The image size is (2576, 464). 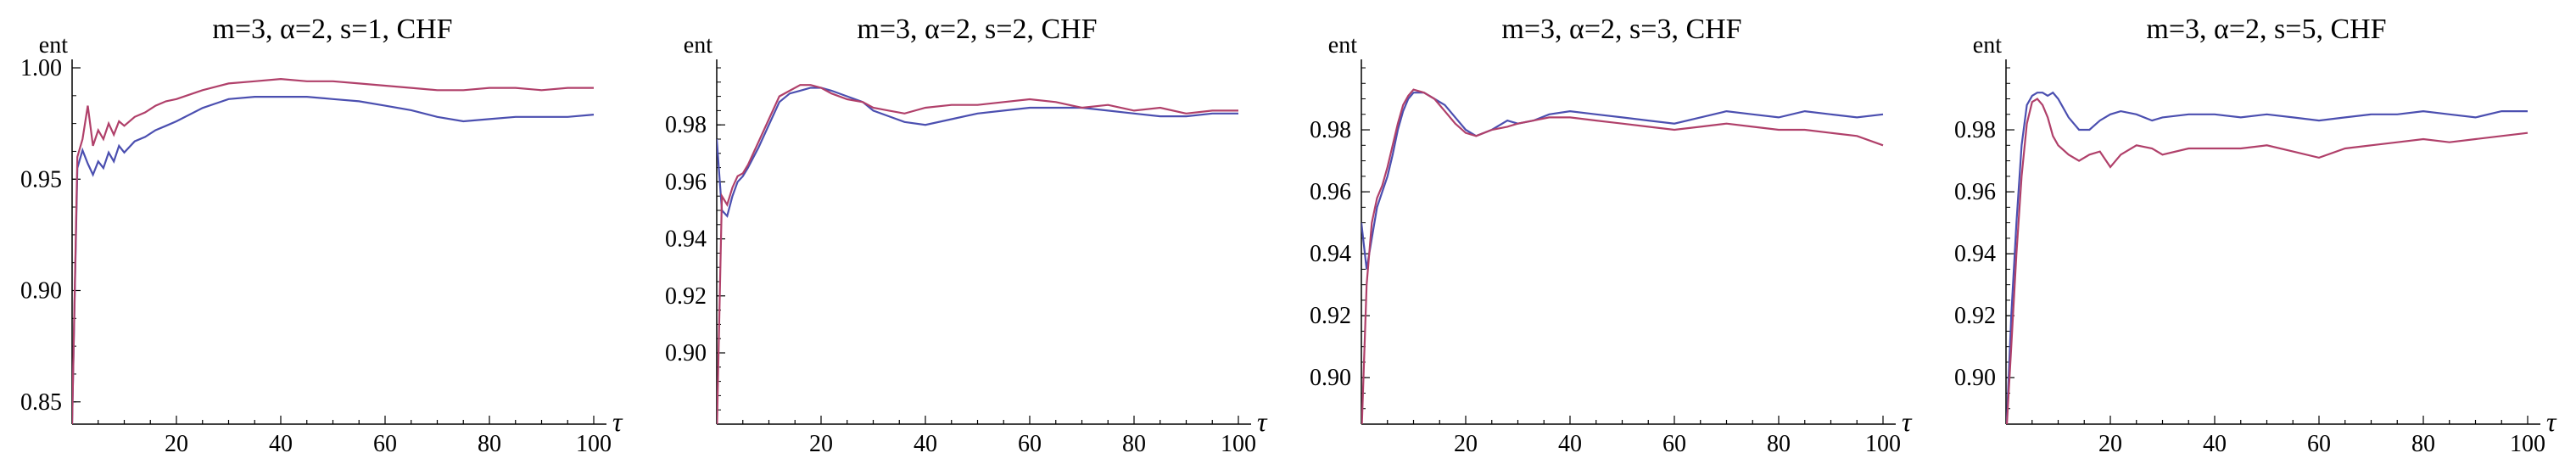 I want to click on y-tick-label: 1.00, so click(x=41, y=68).